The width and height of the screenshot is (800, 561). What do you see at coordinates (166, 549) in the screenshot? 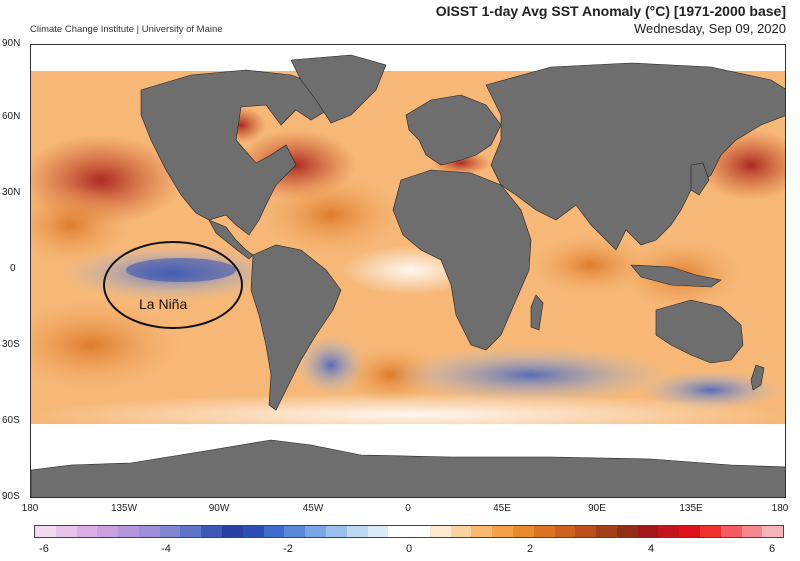
I see `colorbar-tick: -4` at bounding box center [166, 549].